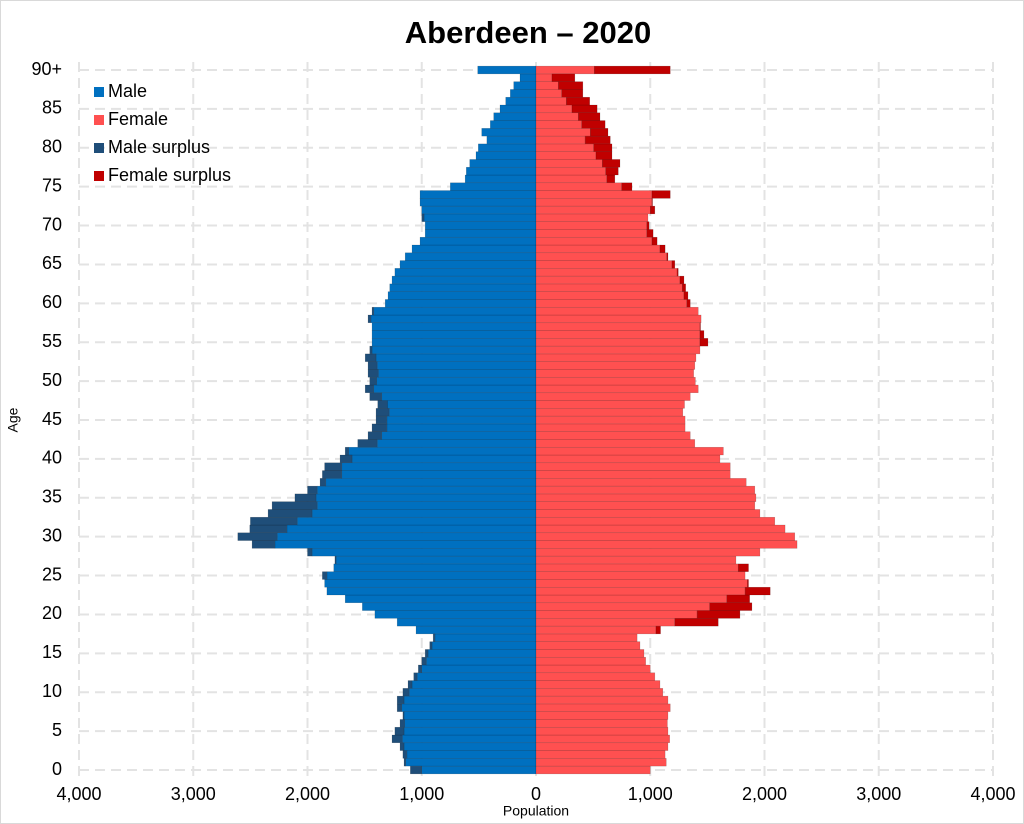 This screenshot has width=1024, height=824. Describe the element at coordinates (307, 794) in the screenshot. I see `x-tick-label: 2,000` at that location.